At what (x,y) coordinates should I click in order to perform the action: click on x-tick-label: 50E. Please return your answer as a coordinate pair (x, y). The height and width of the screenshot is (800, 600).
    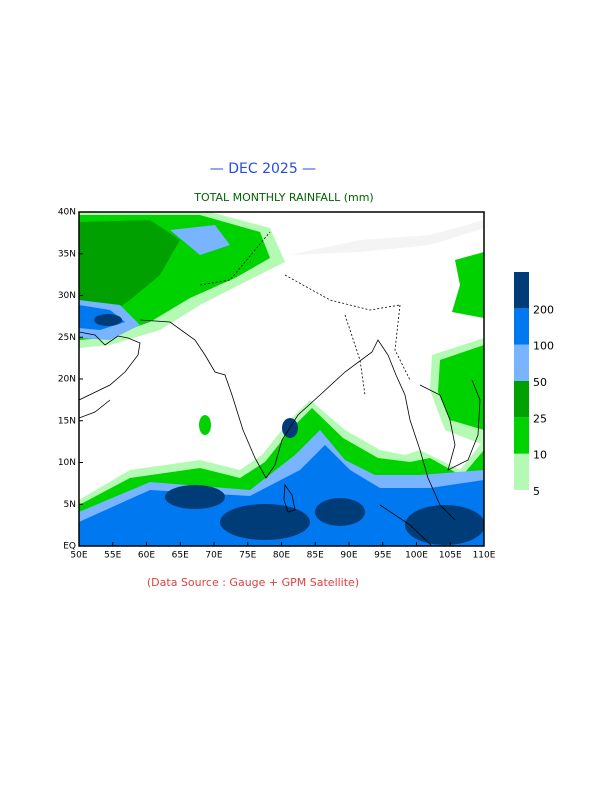
    Looking at the image, I should click on (78, 556).